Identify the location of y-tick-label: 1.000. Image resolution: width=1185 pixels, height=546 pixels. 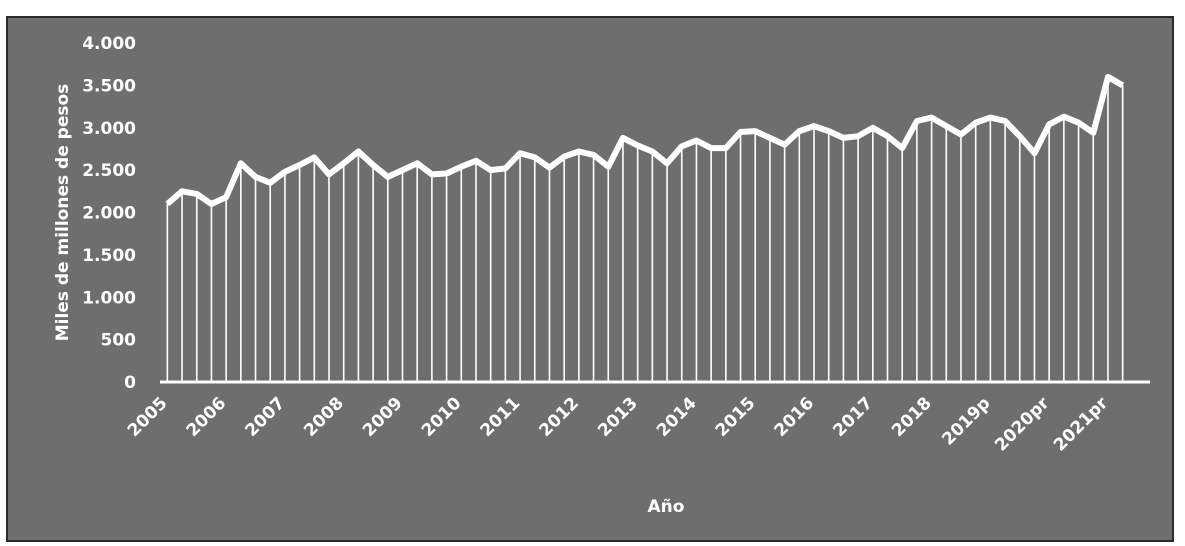
(109, 298).